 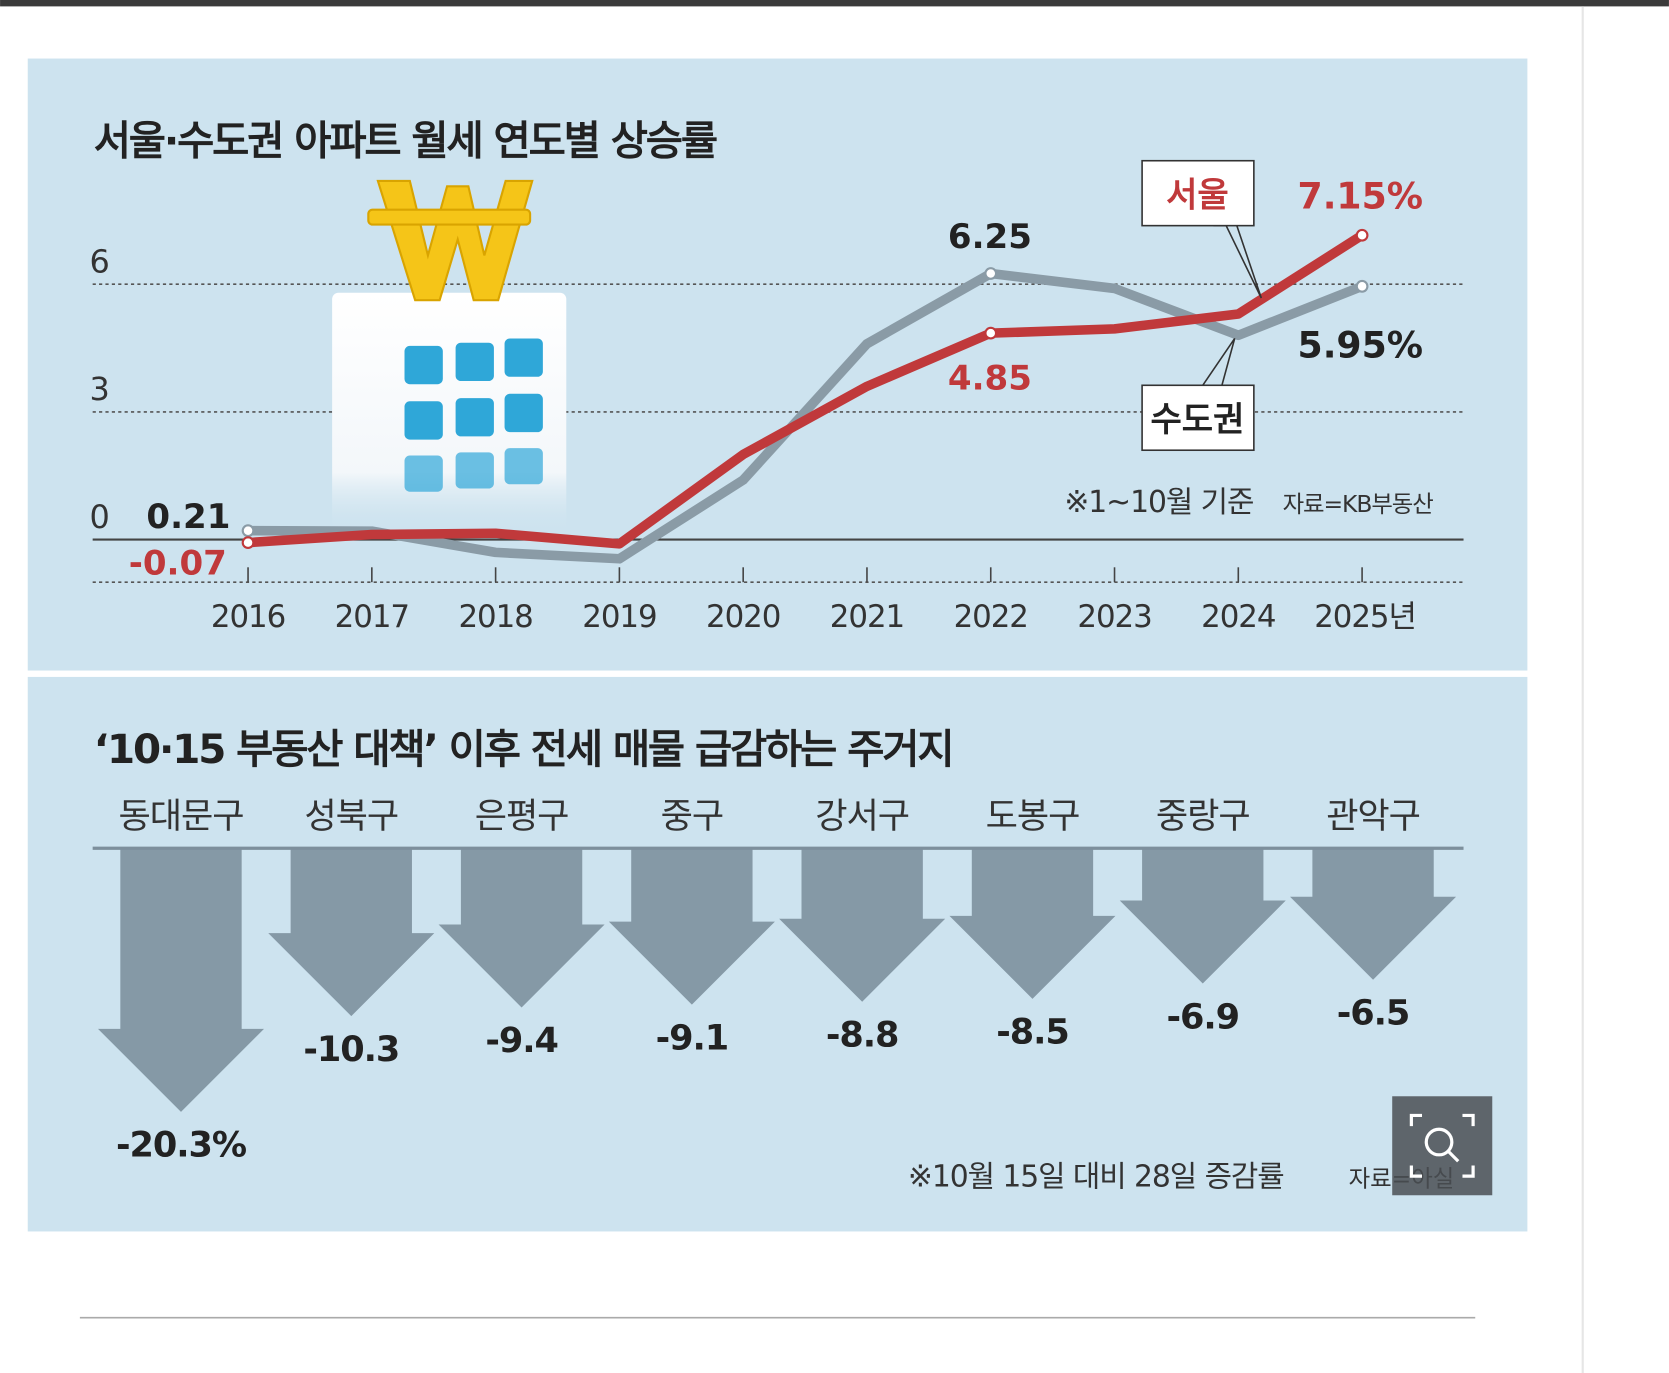 I want to click on legend-seoul-callout: 서울, so click(x=1202, y=229).